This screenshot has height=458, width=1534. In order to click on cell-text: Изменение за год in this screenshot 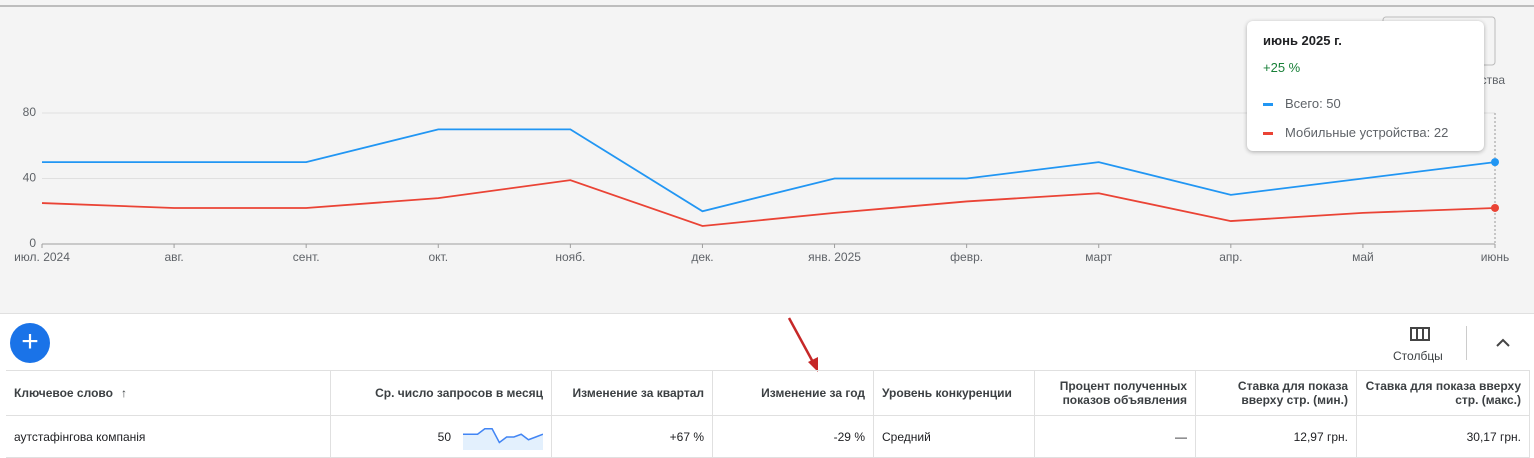, I will do `click(813, 393)`.